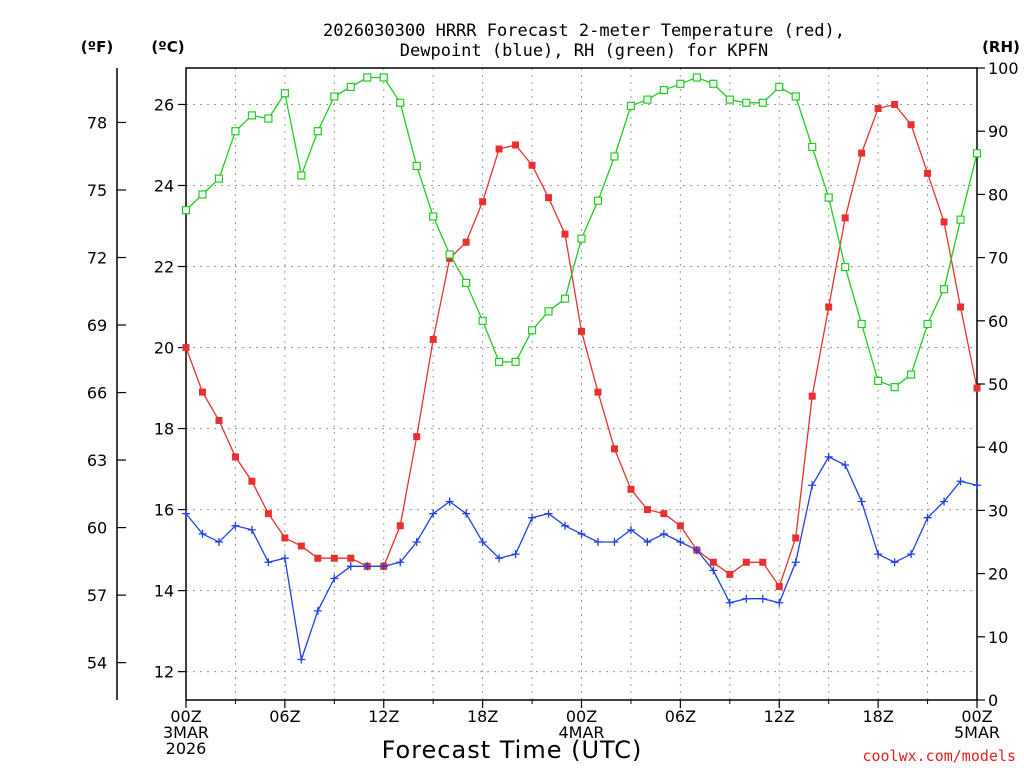 The width and height of the screenshot is (1024, 768). What do you see at coordinates (164, 348) in the screenshot?
I see `celsius-tick-label: 20` at bounding box center [164, 348].